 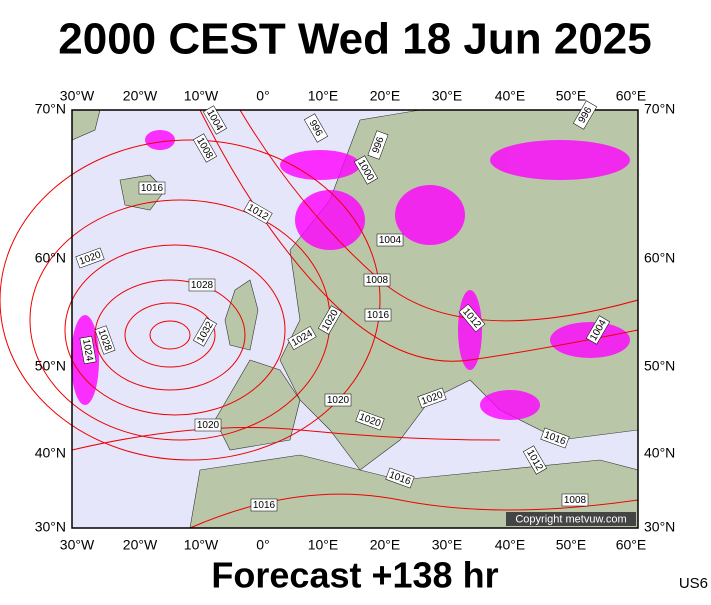 What do you see at coordinates (354, 575) in the screenshot?
I see `forecast-label: Forecast +138 hr` at bounding box center [354, 575].